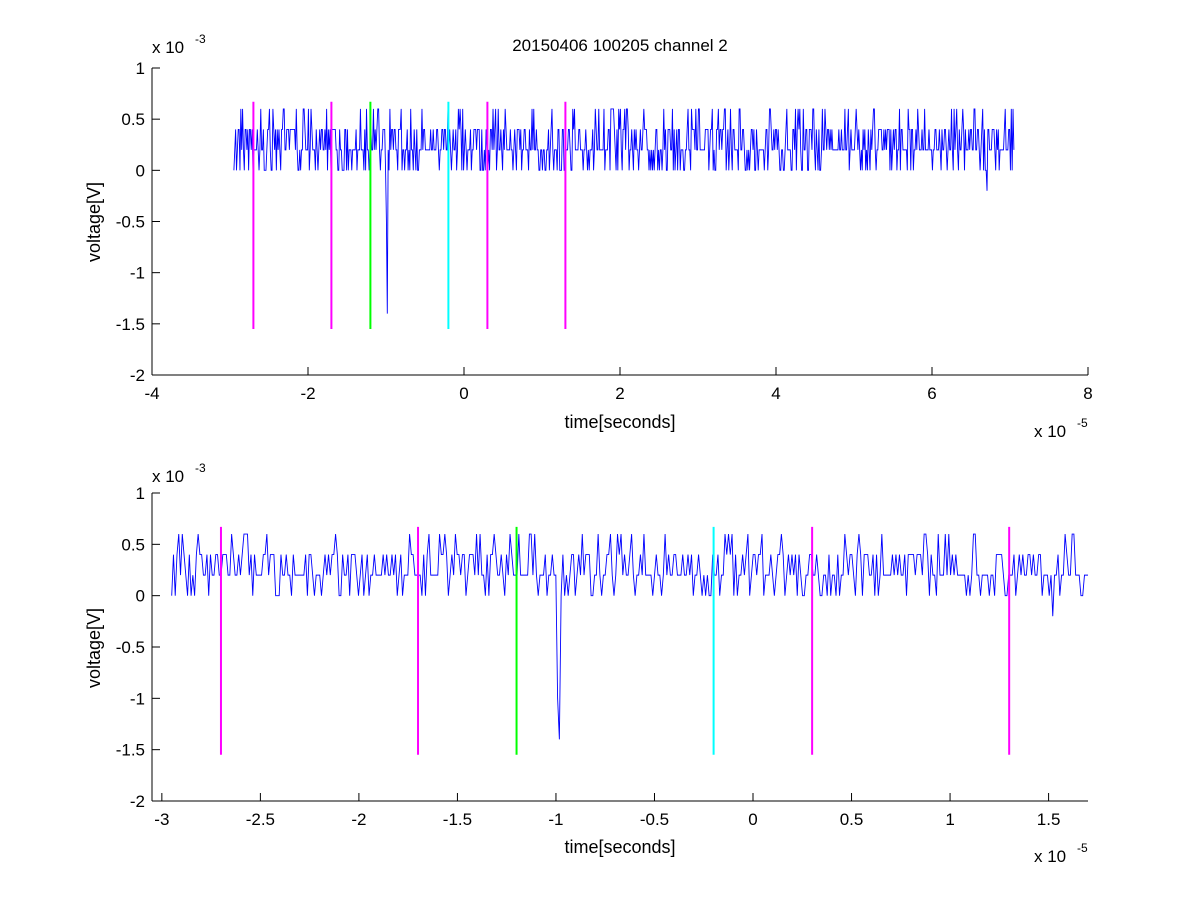 This screenshot has width=1200, height=900. What do you see at coordinates (619, 422) in the screenshot?
I see `top-x-axis-label: time[seconds]` at bounding box center [619, 422].